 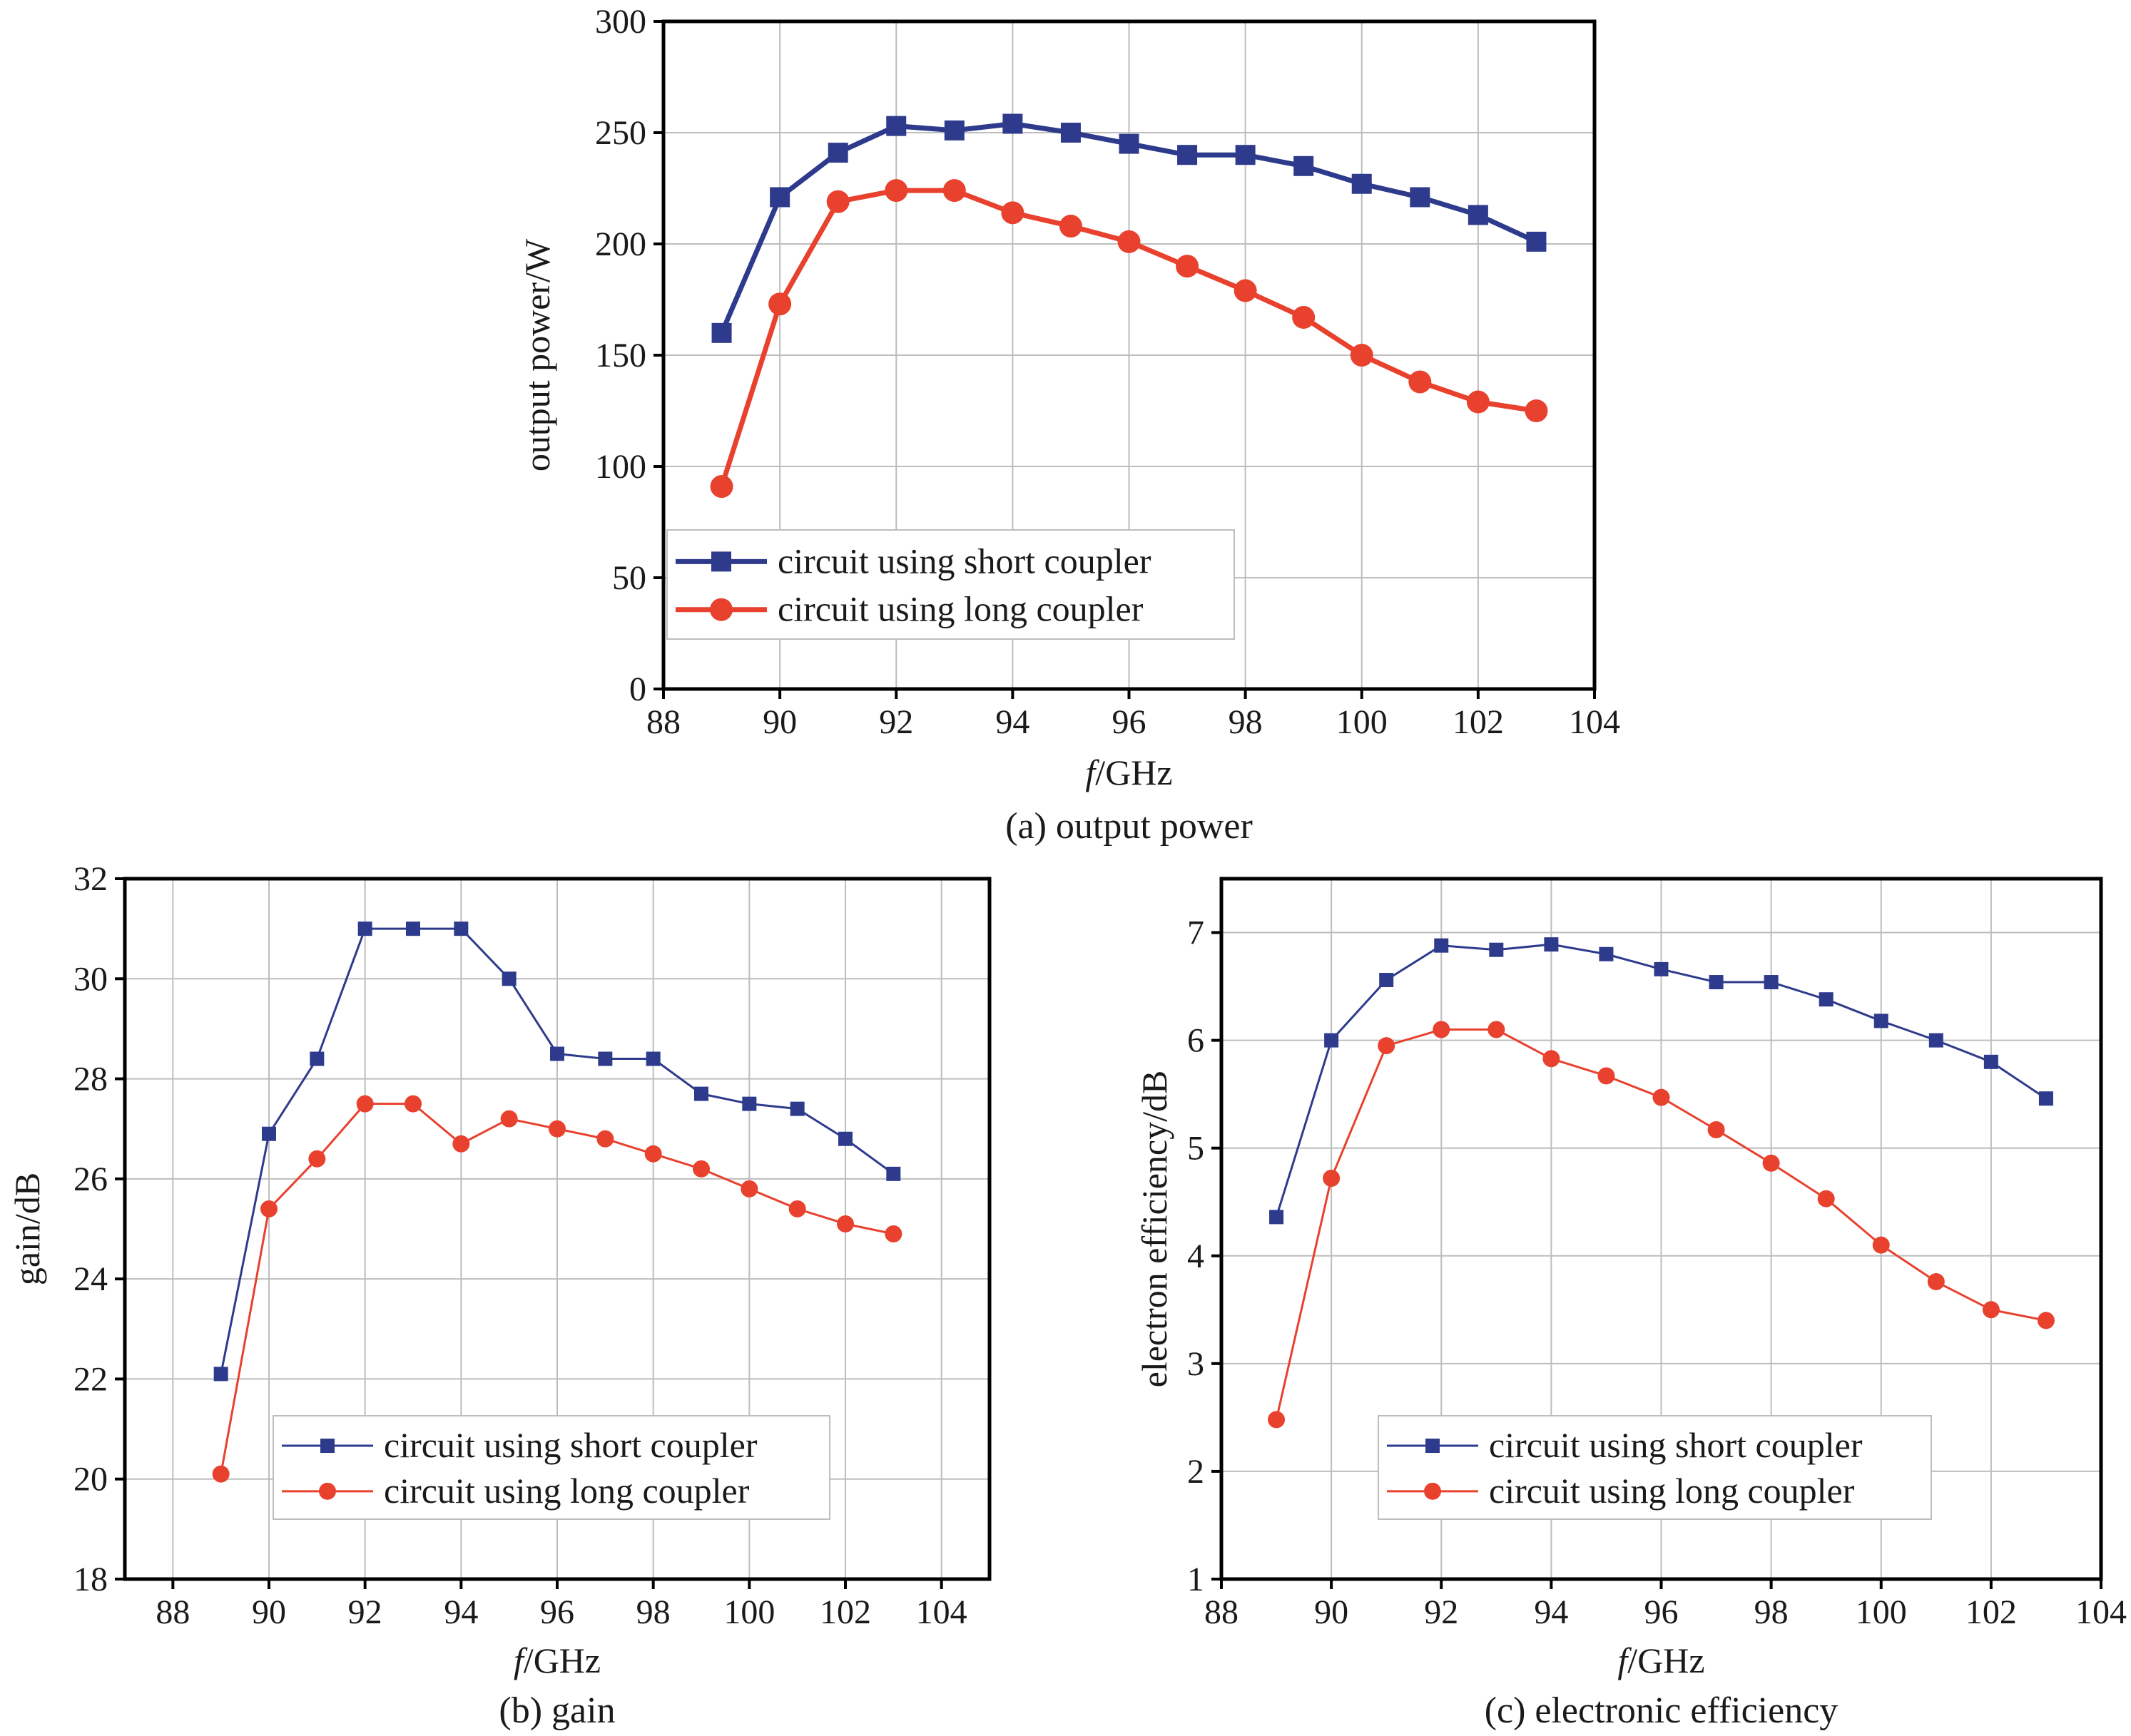 What do you see at coordinates (90, 1079) in the screenshot?
I see `y-tick-label: 28` at bounding box center [90, 1079].